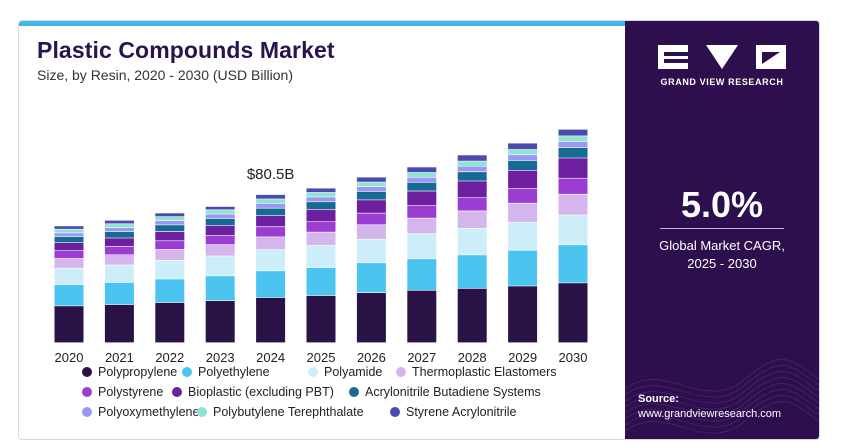 The width and height of the screenshot is (844, 447). Describe the element at coordinates (722, 263) in the screenshot. I see `cagr-period: 2025 - 2030` at that location.